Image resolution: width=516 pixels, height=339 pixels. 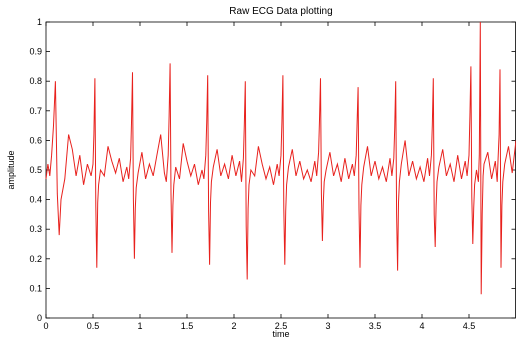 What do you see at coordinates (93, 326) in the screenshot?
I see `x-tick-label: 0.5` at bounding box center [93, 326].